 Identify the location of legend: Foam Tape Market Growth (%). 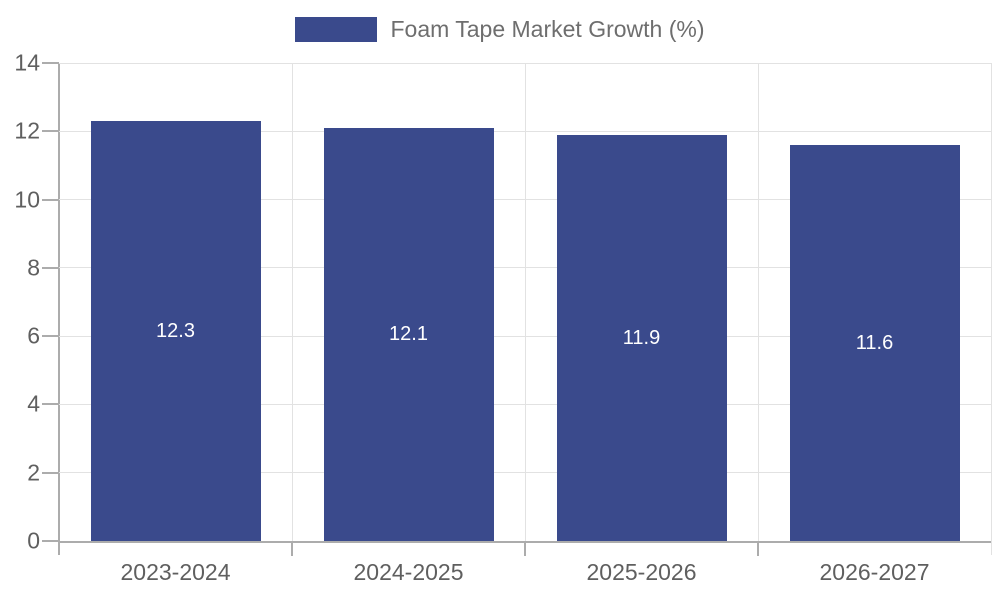
(500, 29).